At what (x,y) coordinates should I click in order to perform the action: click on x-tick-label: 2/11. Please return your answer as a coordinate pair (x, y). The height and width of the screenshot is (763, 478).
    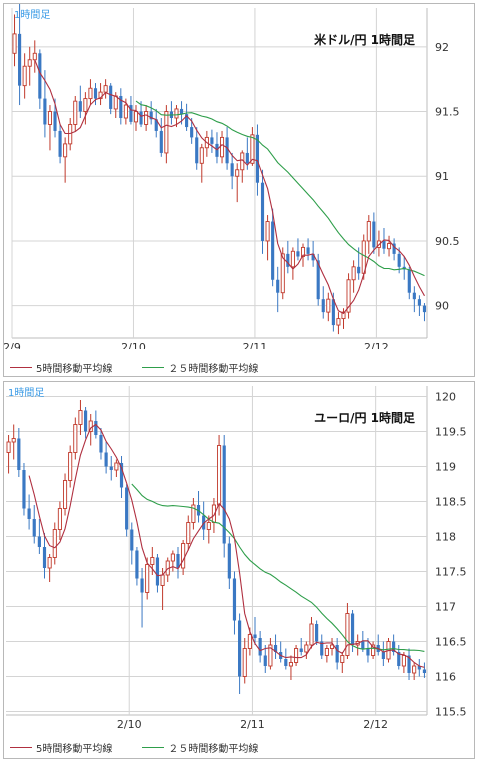
    Looking at the image, I should click on (255, 345).